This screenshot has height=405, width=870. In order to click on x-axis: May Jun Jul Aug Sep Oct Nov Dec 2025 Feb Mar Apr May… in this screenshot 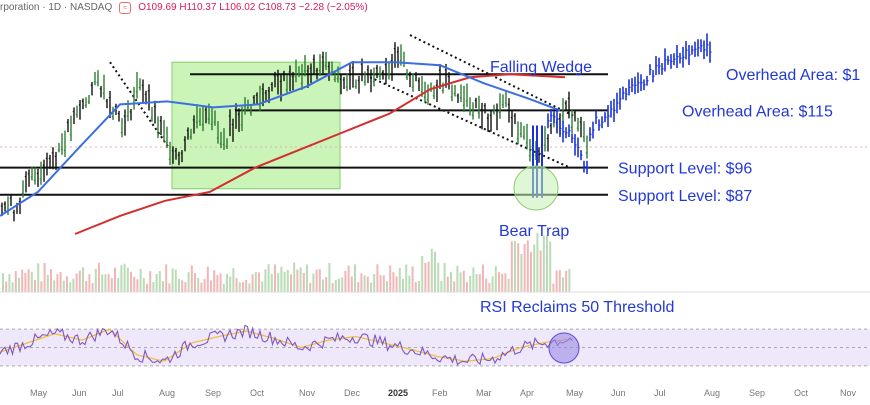, I will do `click(443, 393)`.